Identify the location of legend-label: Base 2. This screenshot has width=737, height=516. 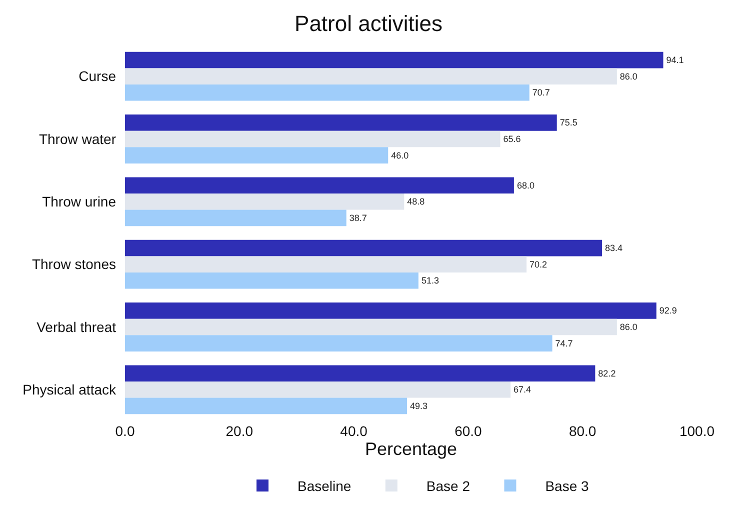
(448, 486).